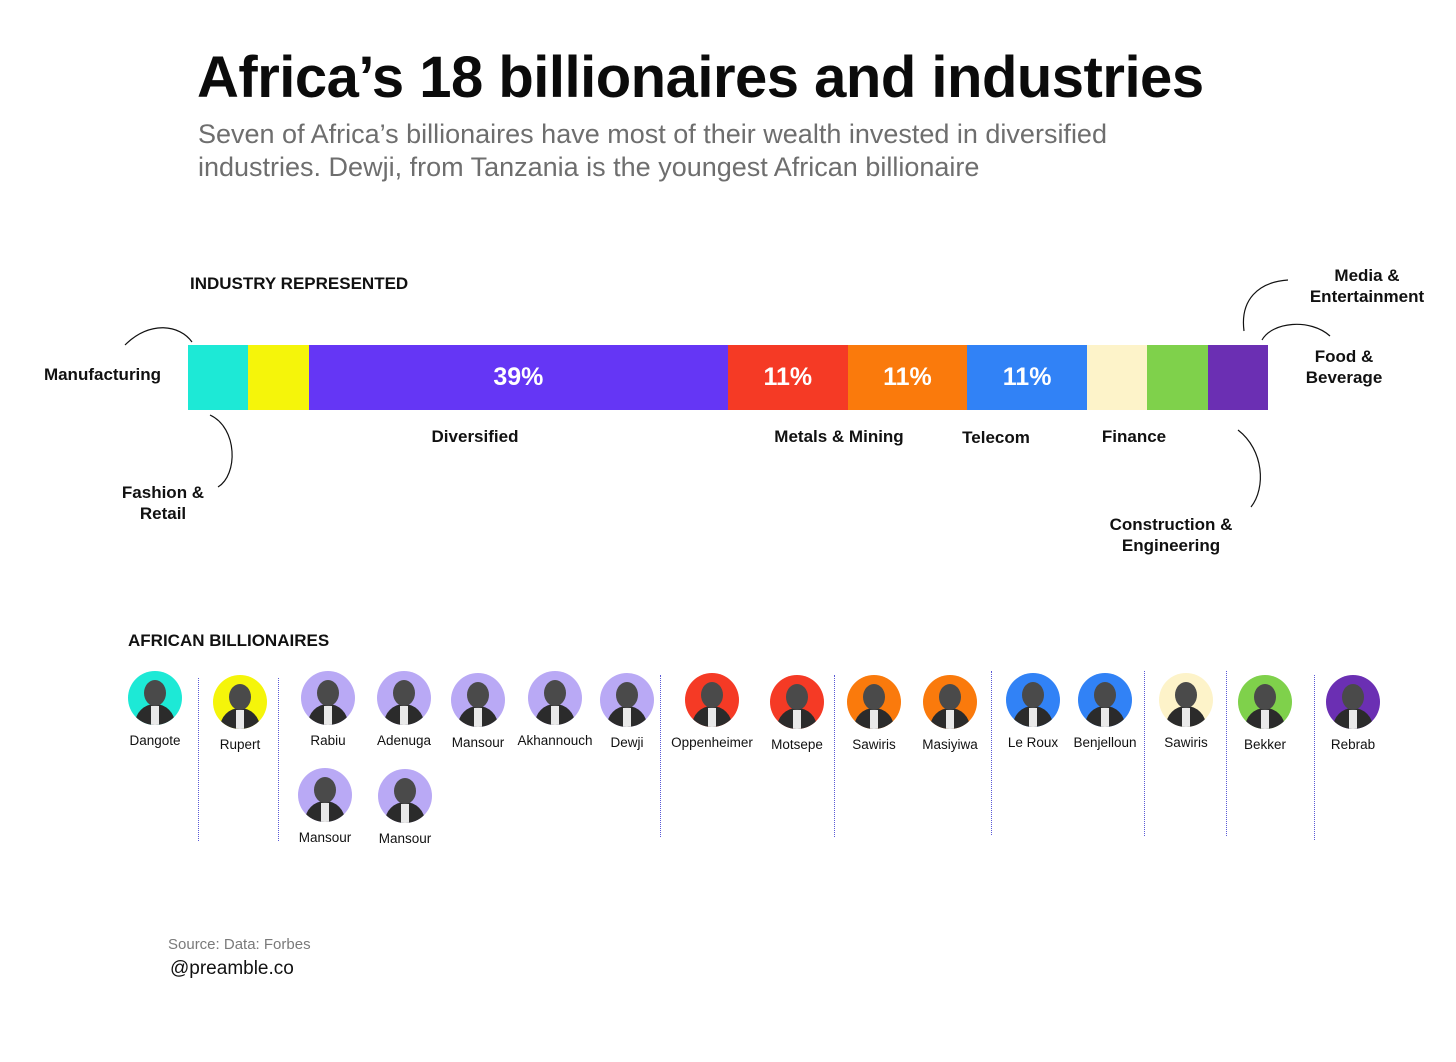  Describe the element at coordinates (102, 374) in the screenshot. I see `industry-label-manufacturing: Manufacturing` at that location.